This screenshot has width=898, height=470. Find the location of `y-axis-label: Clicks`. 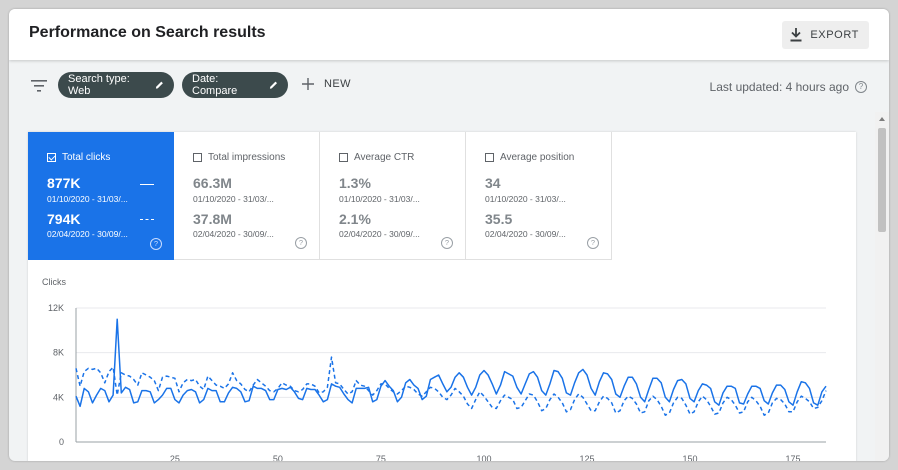

y-axis-label: Clicks is located at coordinates (54, 282).